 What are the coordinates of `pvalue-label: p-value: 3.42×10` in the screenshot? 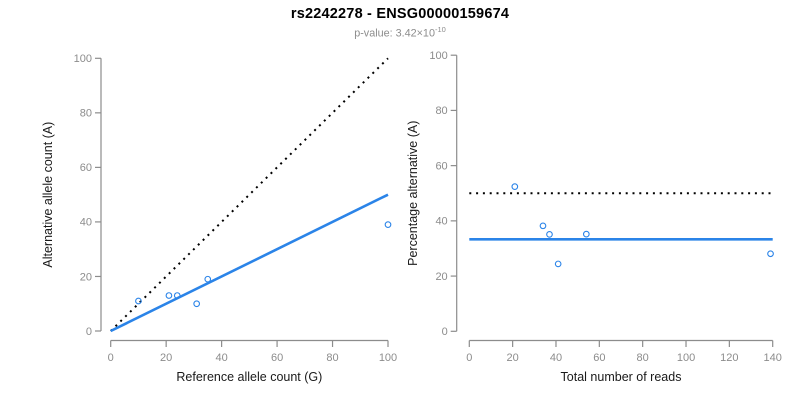 It's located at (394, 33).